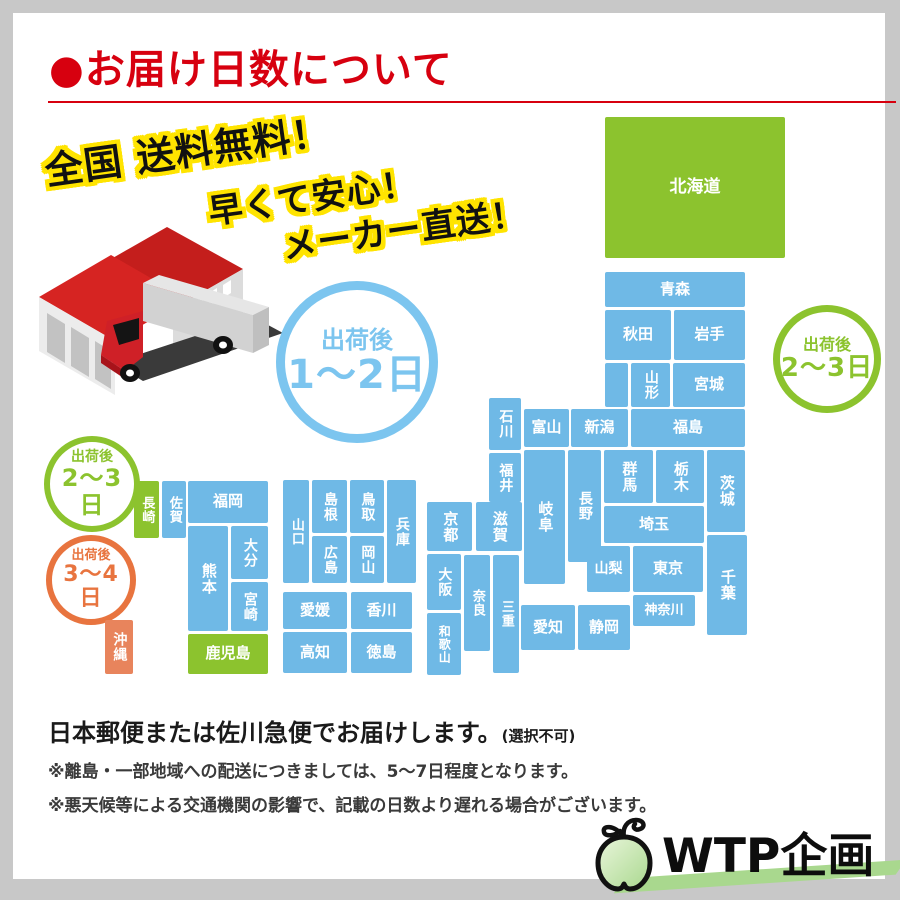 This screenshot has width=900, height=900. Describe the element at coordinates (357, 375) in the screenshot. I see `badge-days: 1～2日` at that location.